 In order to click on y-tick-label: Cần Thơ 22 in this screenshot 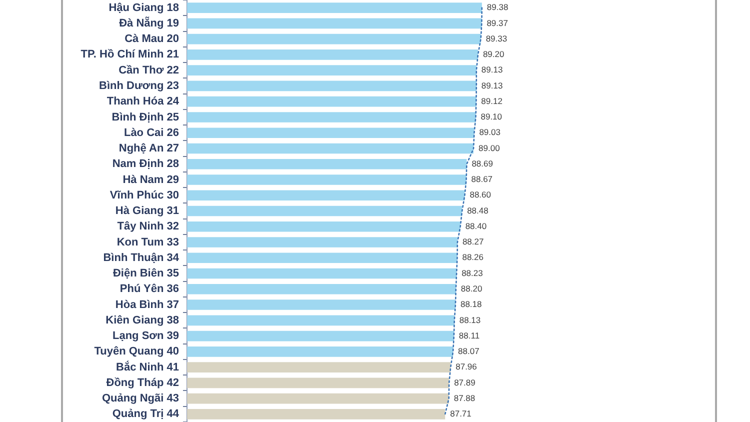, I will do `click(148, 70)`.